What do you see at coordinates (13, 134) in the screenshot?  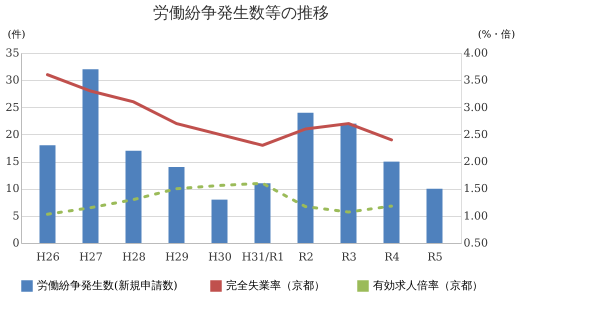 I see `y-tick-label: 20` at bounding box center [13, 134].